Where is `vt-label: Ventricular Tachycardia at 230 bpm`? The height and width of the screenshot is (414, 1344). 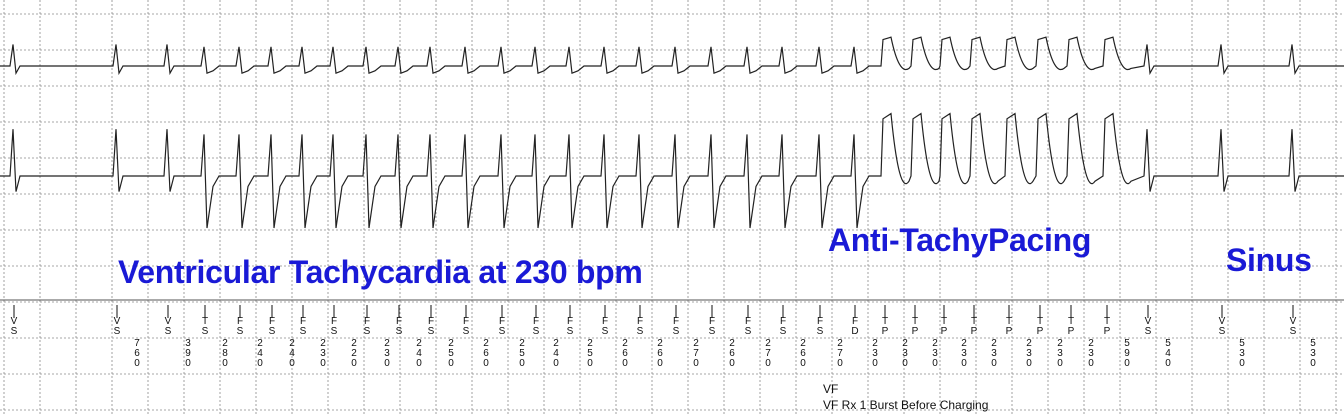
vt-label: Ventricular Tachycardia at 230 bpm is located at coordinates (380, 272).